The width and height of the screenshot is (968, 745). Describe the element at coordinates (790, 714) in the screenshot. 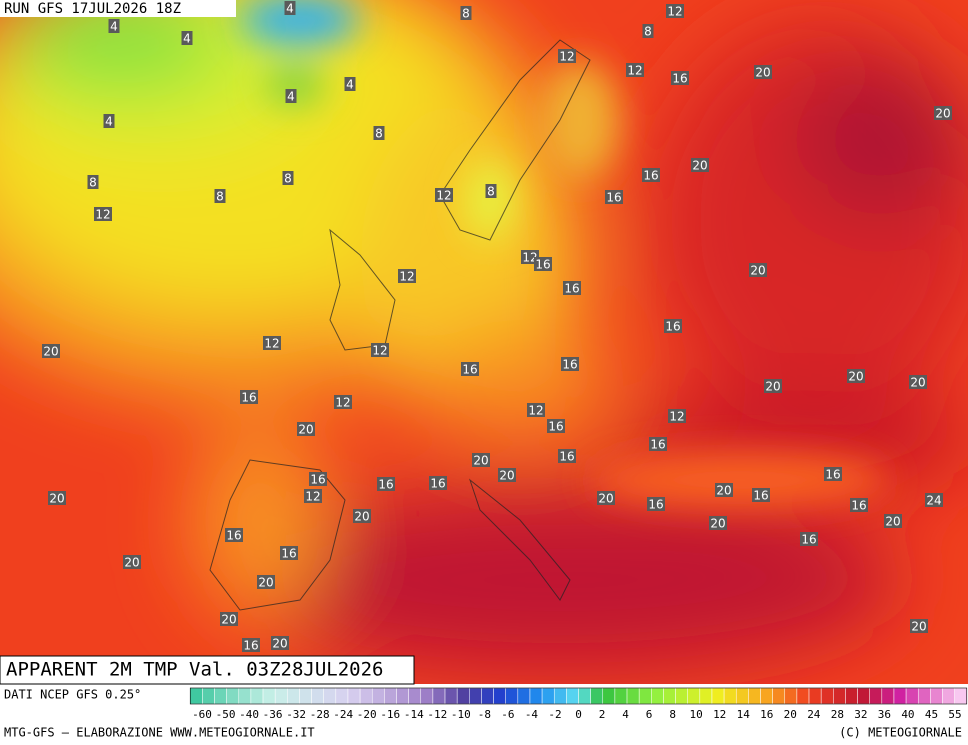

I see `colorbar-tick: 20` at that location.